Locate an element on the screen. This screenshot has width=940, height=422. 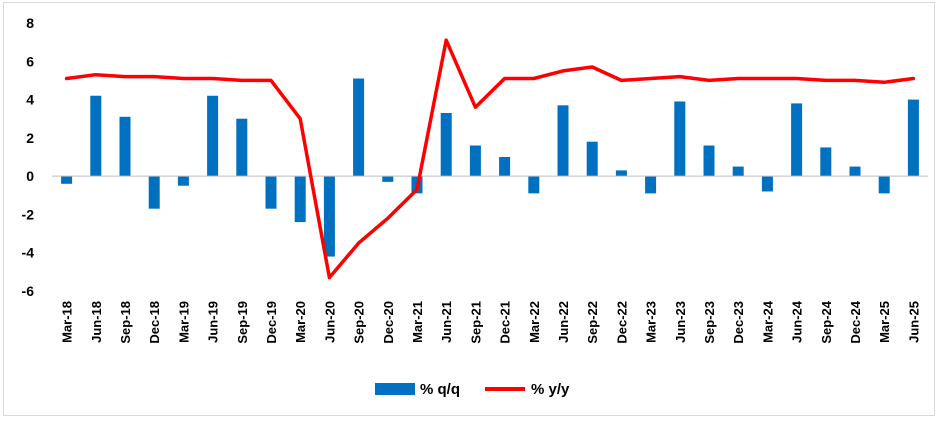
x-tick-label: Dec-22 is located at coordinates (621, 322).